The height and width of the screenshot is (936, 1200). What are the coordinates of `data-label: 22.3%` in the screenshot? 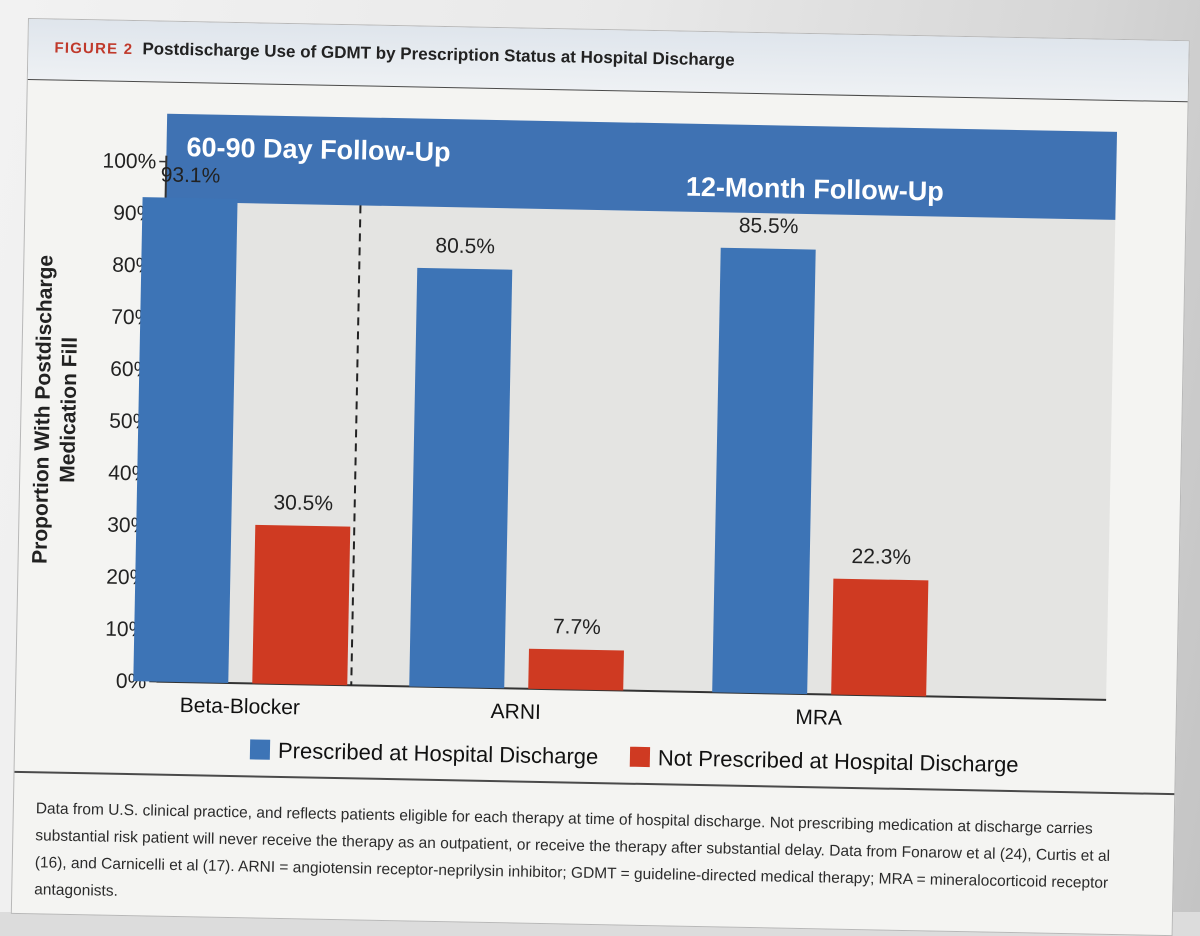 It's located at (881, 557).